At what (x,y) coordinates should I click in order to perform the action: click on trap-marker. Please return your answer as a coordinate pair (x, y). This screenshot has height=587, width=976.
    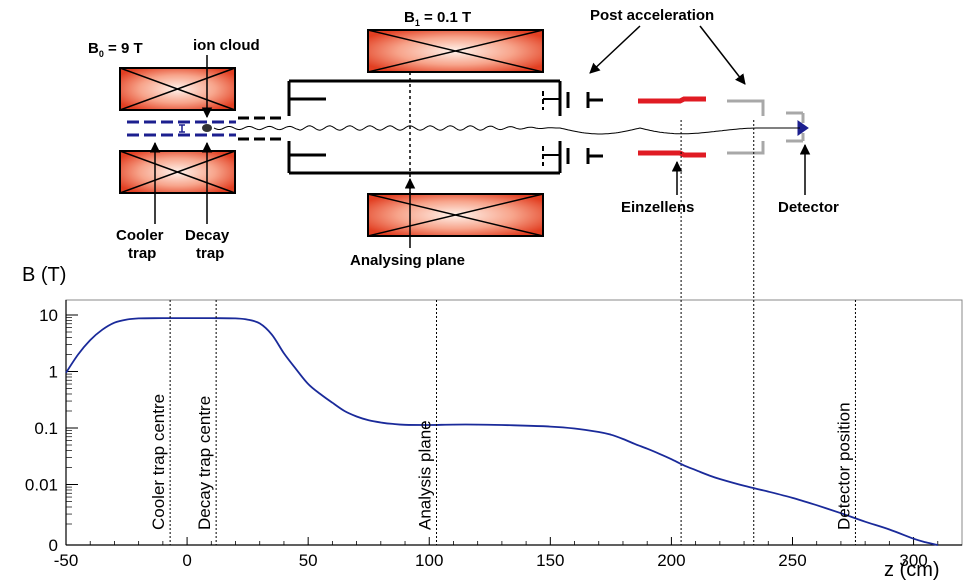
    Looking at the image, I should click on (182, 128).